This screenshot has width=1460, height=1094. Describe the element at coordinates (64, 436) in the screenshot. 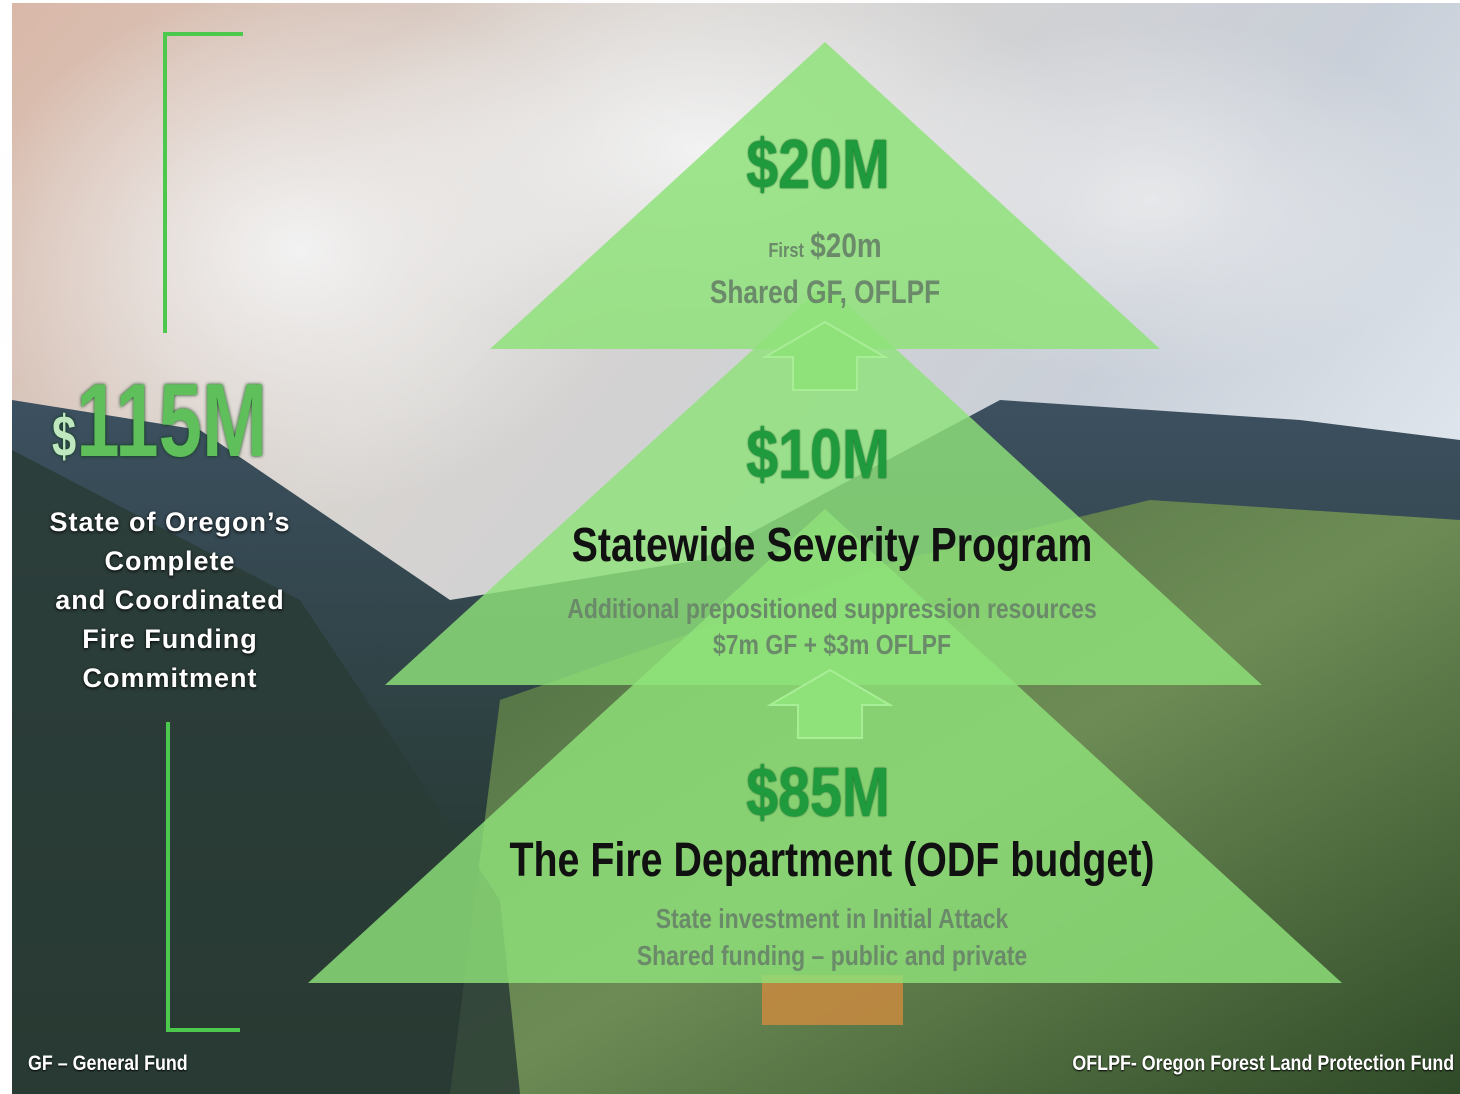

I see `total-currency: $` at that location.